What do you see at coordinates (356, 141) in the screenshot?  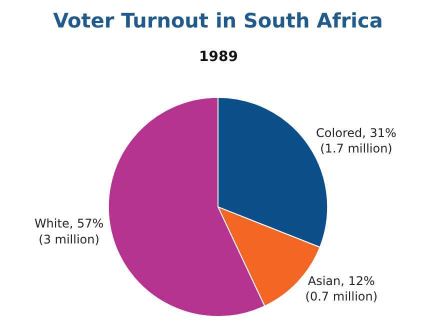 I see `slice-label: Colored, 31% (1.7 million)` at bounding box center [356, 141].